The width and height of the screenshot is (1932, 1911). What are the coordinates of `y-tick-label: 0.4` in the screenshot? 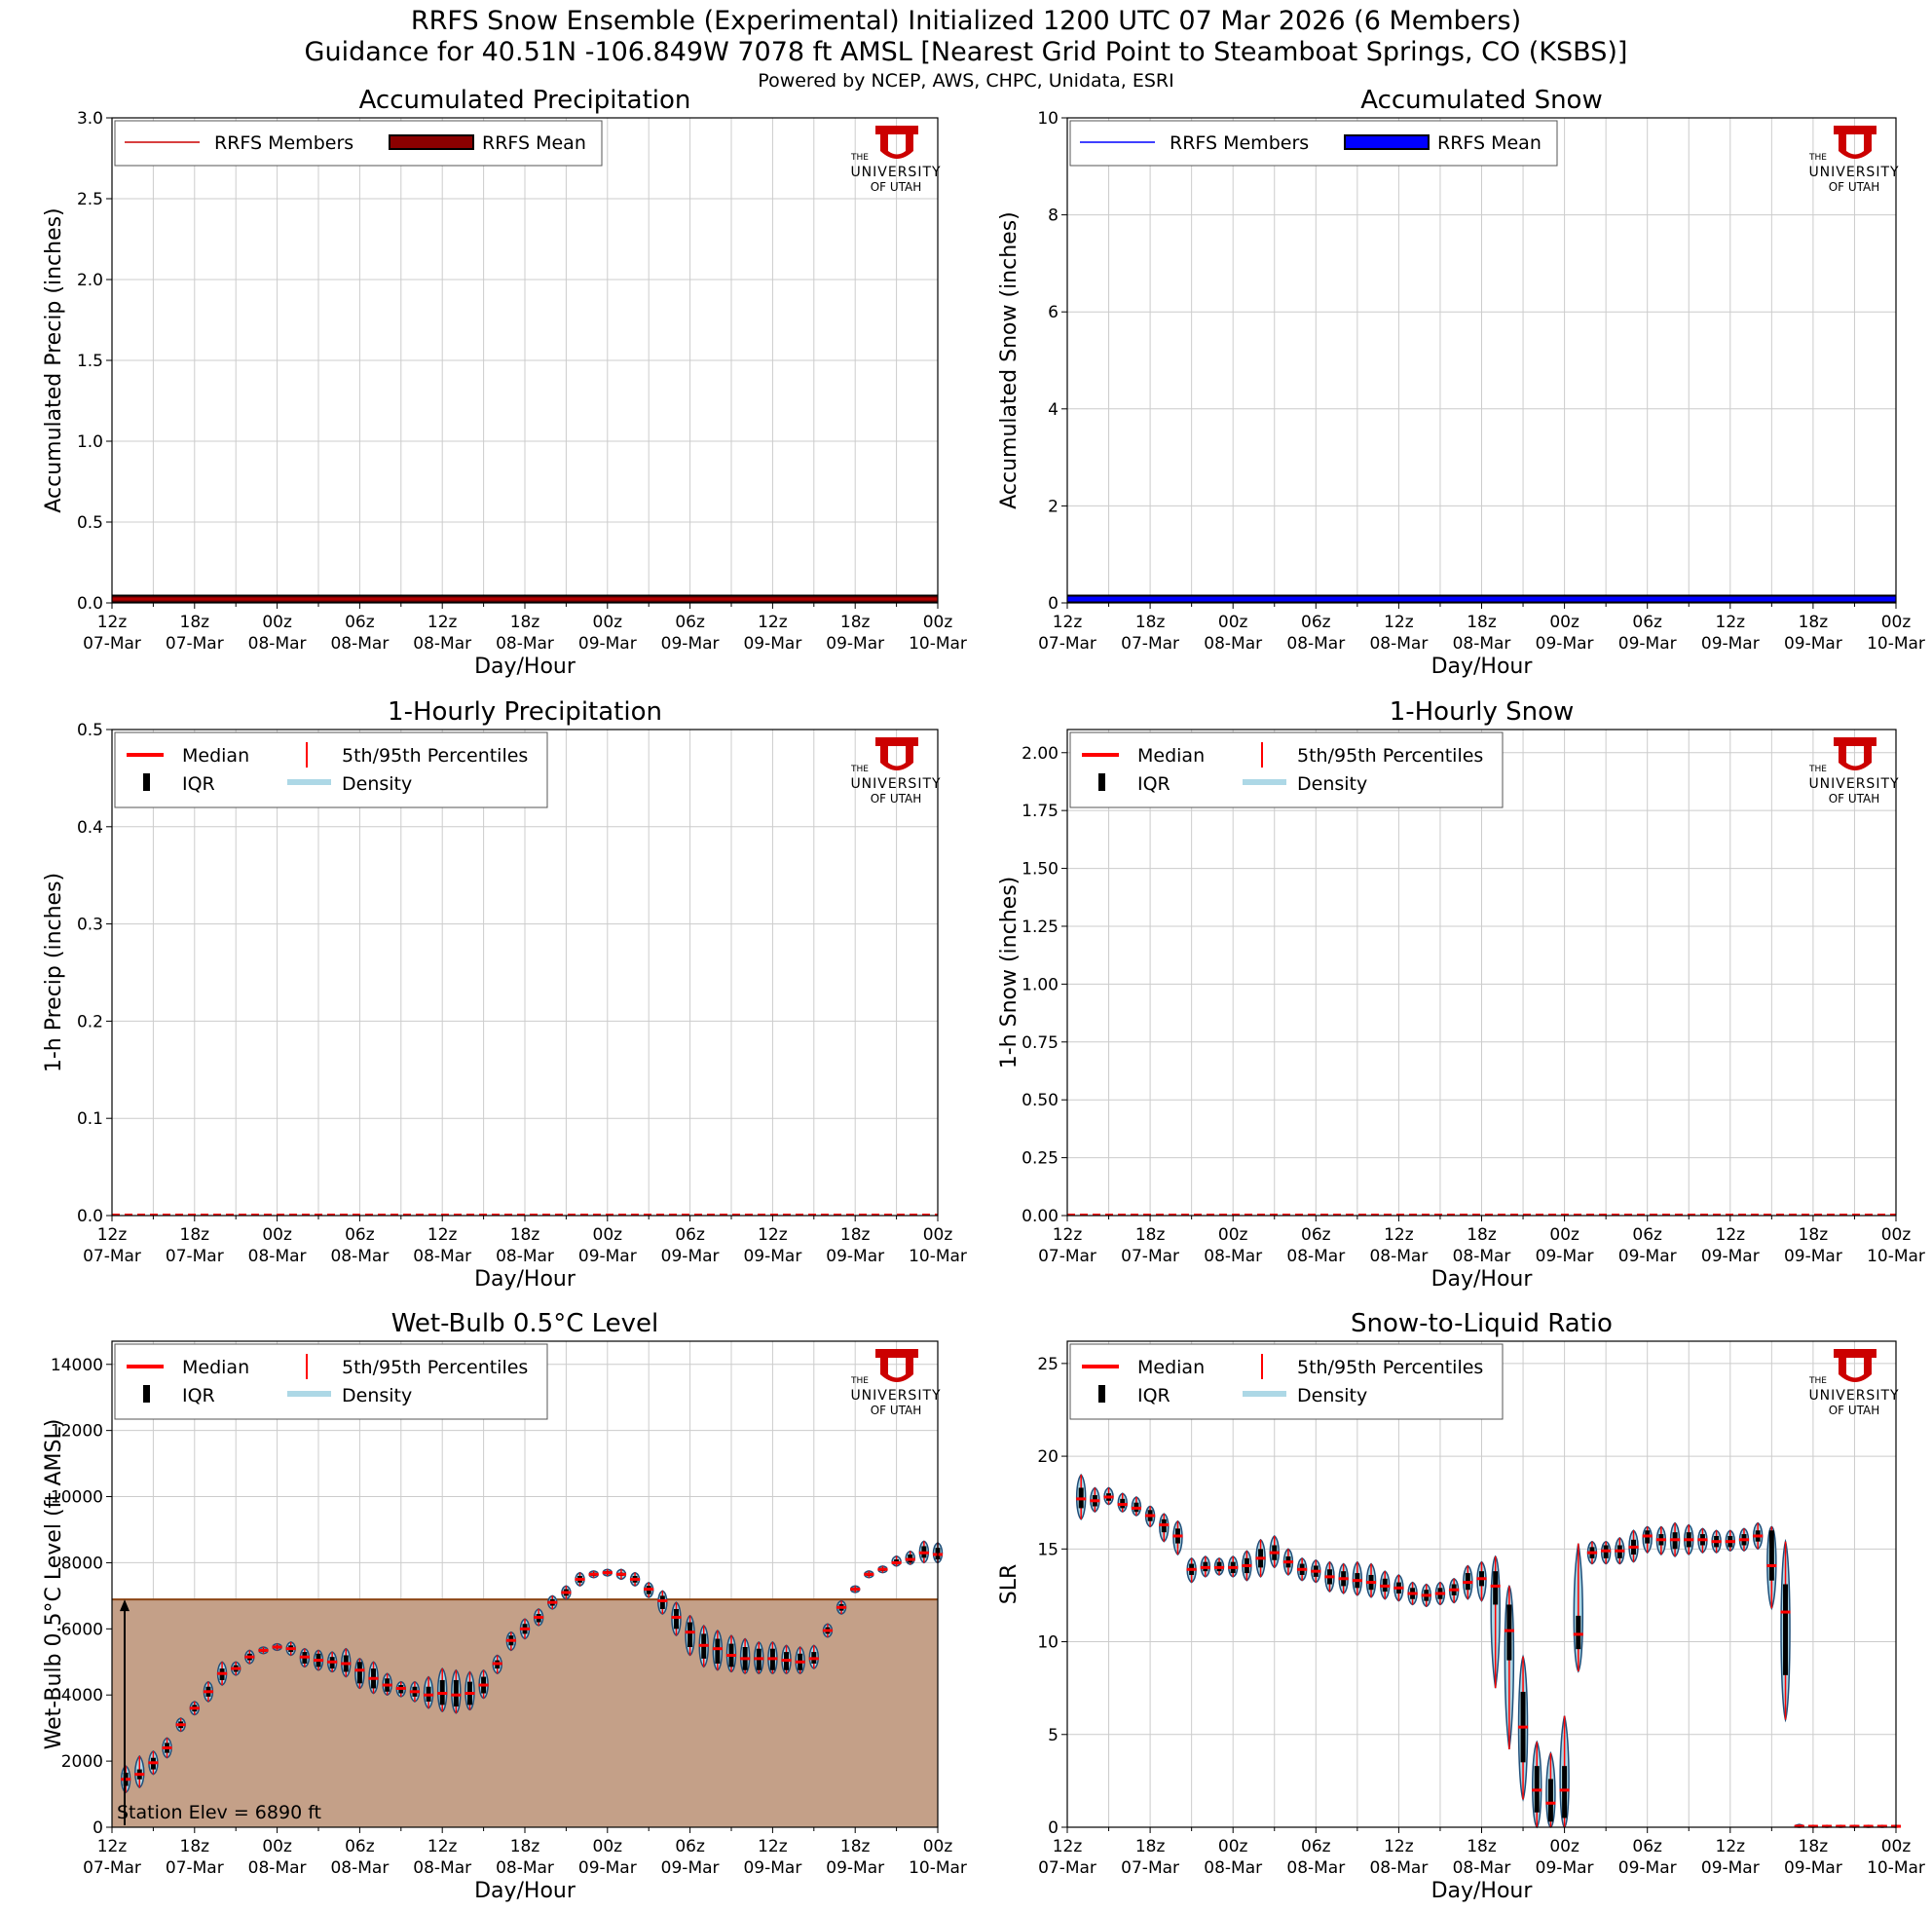 It's located at (90, 828).